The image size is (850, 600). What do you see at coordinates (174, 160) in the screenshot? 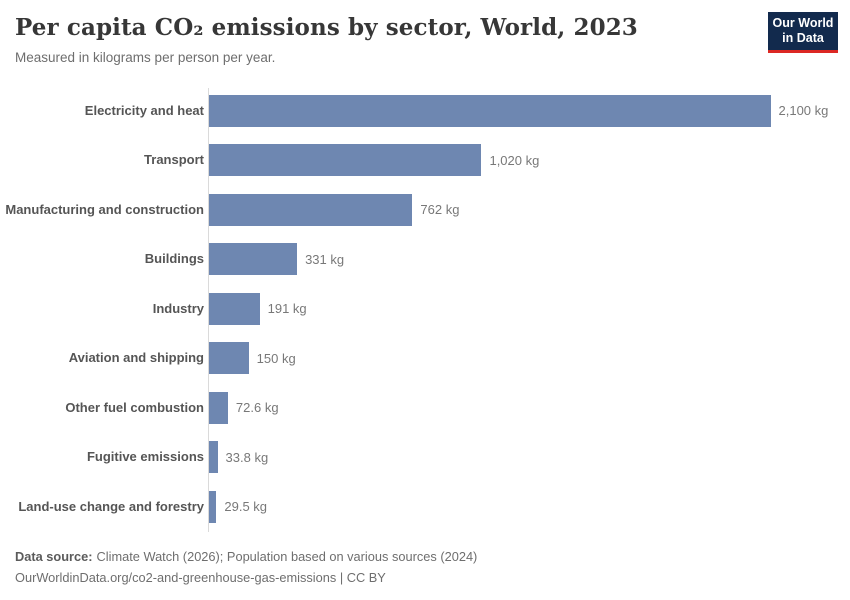
I see `category-label: Transport` at bounding box center [174, 160].